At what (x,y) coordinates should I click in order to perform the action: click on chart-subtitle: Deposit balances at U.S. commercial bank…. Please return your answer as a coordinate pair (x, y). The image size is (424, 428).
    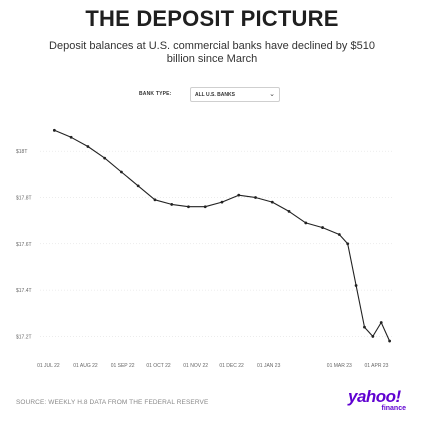
    Looking at the image, I should click on (212, 52).